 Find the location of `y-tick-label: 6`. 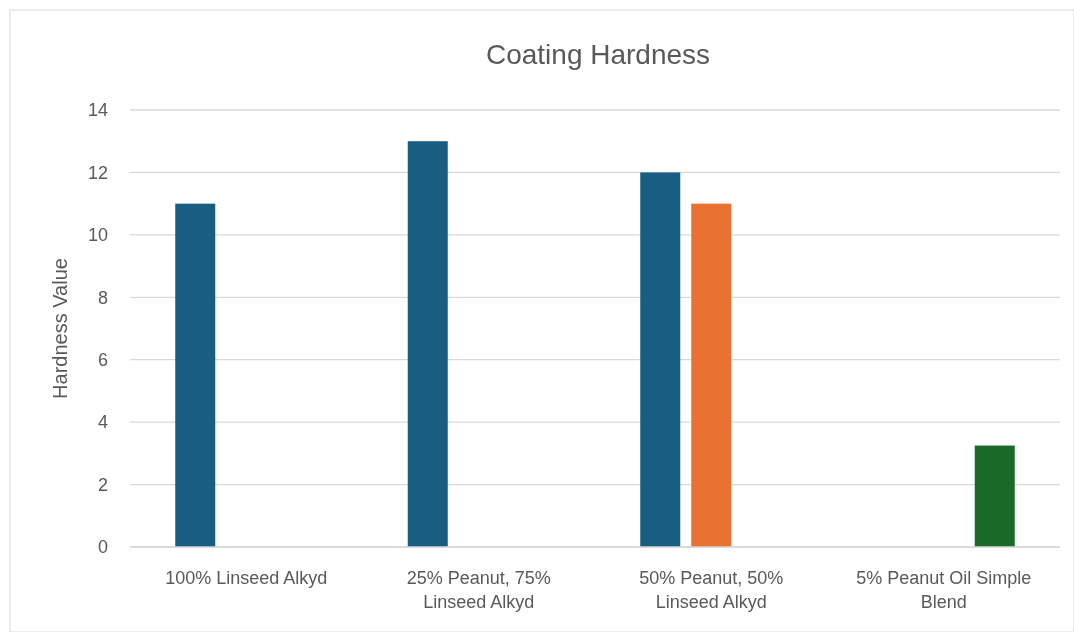

y-tick-label: 6 is located at coordinates (102, 360).